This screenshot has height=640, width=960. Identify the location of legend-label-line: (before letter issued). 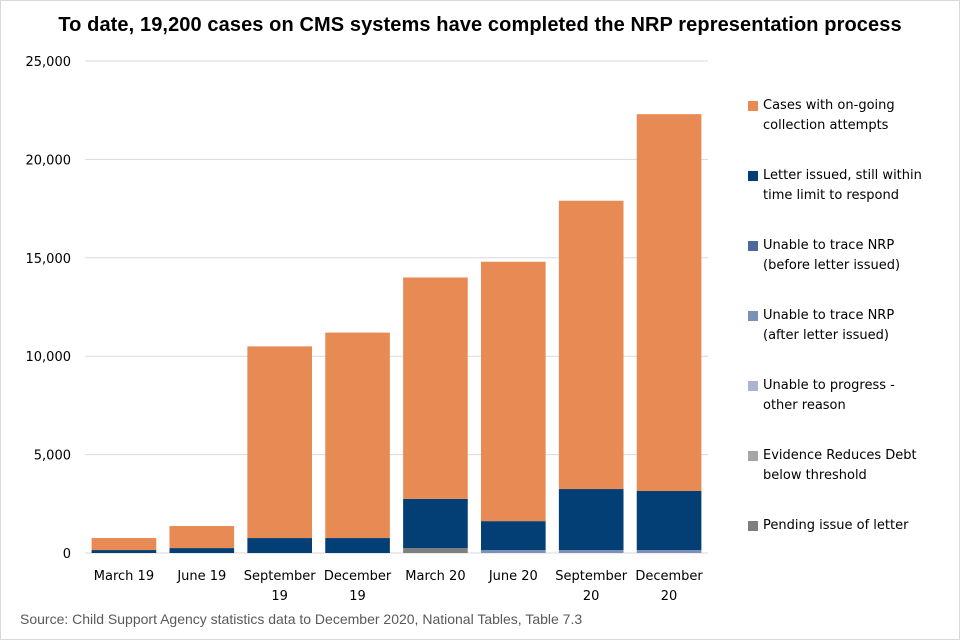
(832, 265).